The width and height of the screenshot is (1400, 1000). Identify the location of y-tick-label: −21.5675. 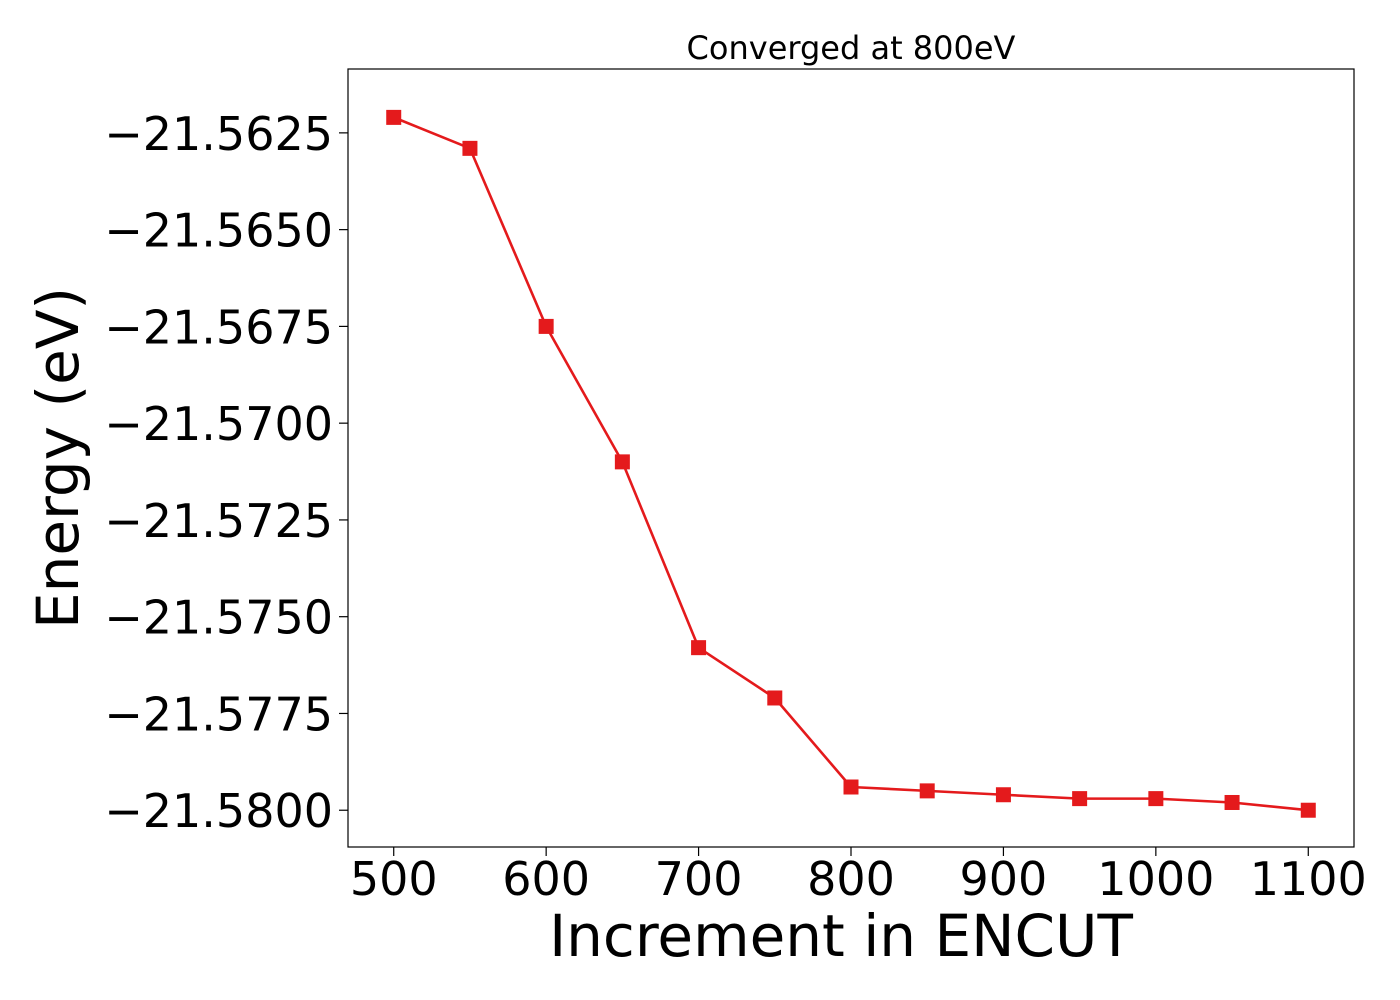
(218, 327).